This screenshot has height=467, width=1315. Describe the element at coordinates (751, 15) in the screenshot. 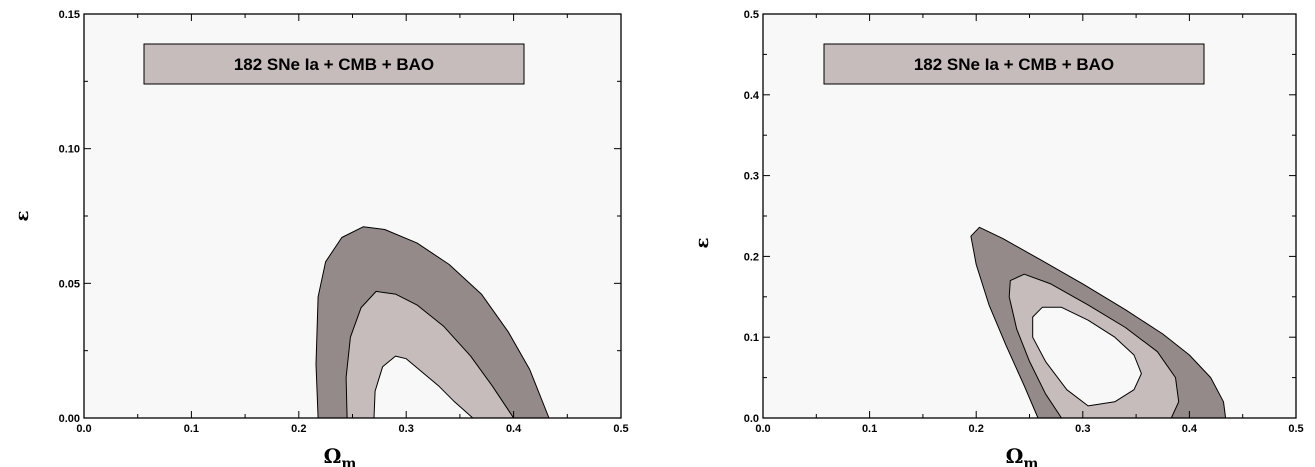

I see `y-tick-label: 0.5` at that location.